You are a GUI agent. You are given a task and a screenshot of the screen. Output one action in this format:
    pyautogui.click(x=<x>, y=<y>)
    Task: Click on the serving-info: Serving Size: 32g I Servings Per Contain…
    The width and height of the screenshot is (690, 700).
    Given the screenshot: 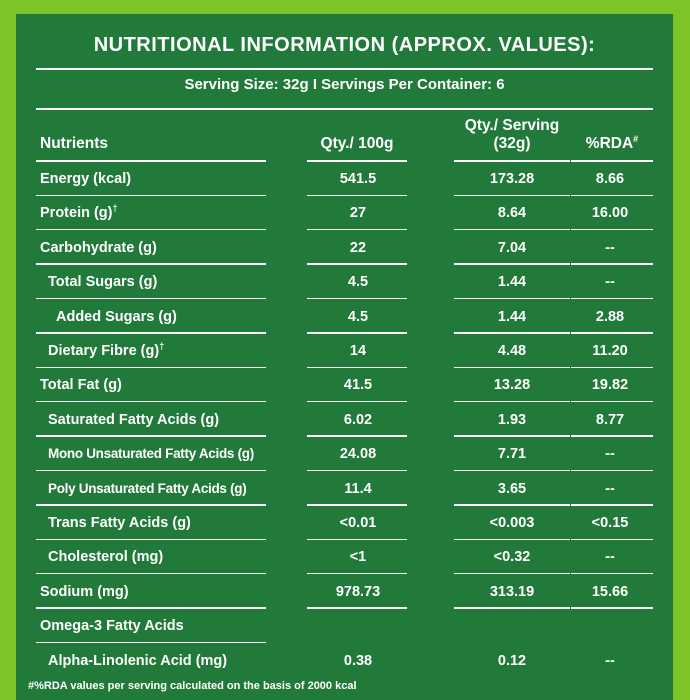 What is the action you would take?
    pyautogui.click(x=344, y=84)
    